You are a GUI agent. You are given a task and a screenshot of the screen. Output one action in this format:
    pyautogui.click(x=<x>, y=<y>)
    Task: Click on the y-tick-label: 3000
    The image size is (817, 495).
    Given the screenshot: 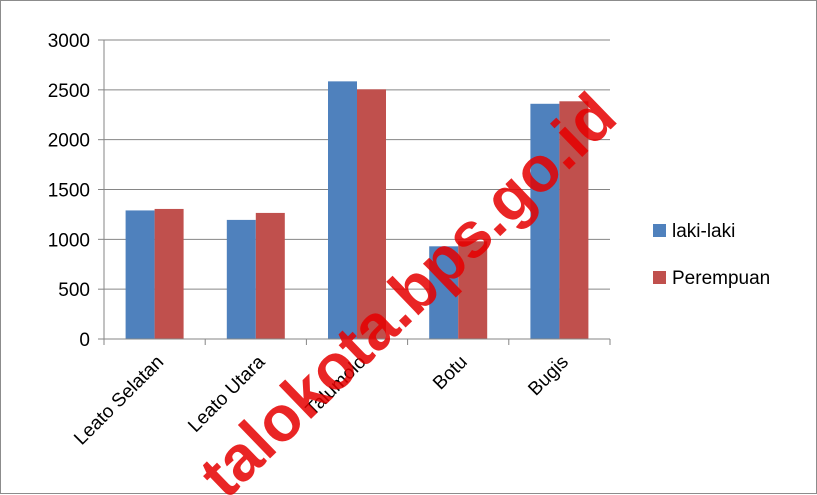 What is the action you would take?
    pyautogui.click(x=69, y=41)
    